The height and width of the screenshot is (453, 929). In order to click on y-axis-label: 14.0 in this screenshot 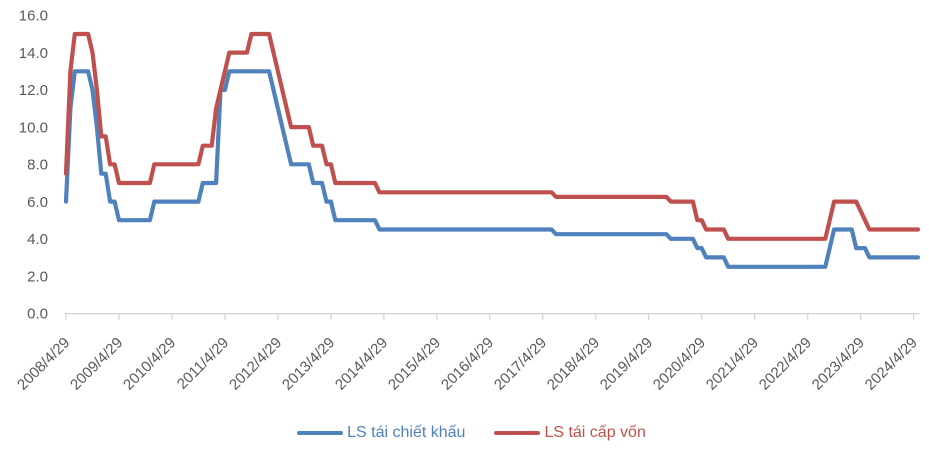, I will do `click(33, 53)`.